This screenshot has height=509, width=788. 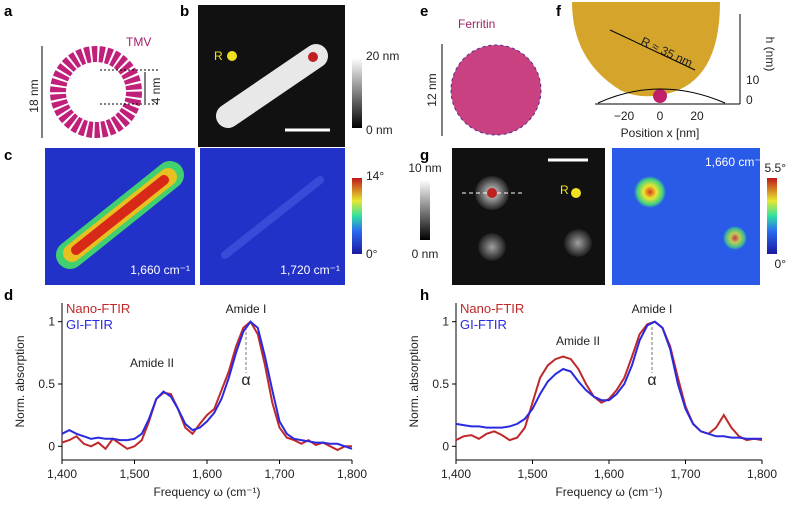 What do you see at coordinates (96, 92) in the screenshot?
I see `tmv-ring` at bounding box center [96, 92].